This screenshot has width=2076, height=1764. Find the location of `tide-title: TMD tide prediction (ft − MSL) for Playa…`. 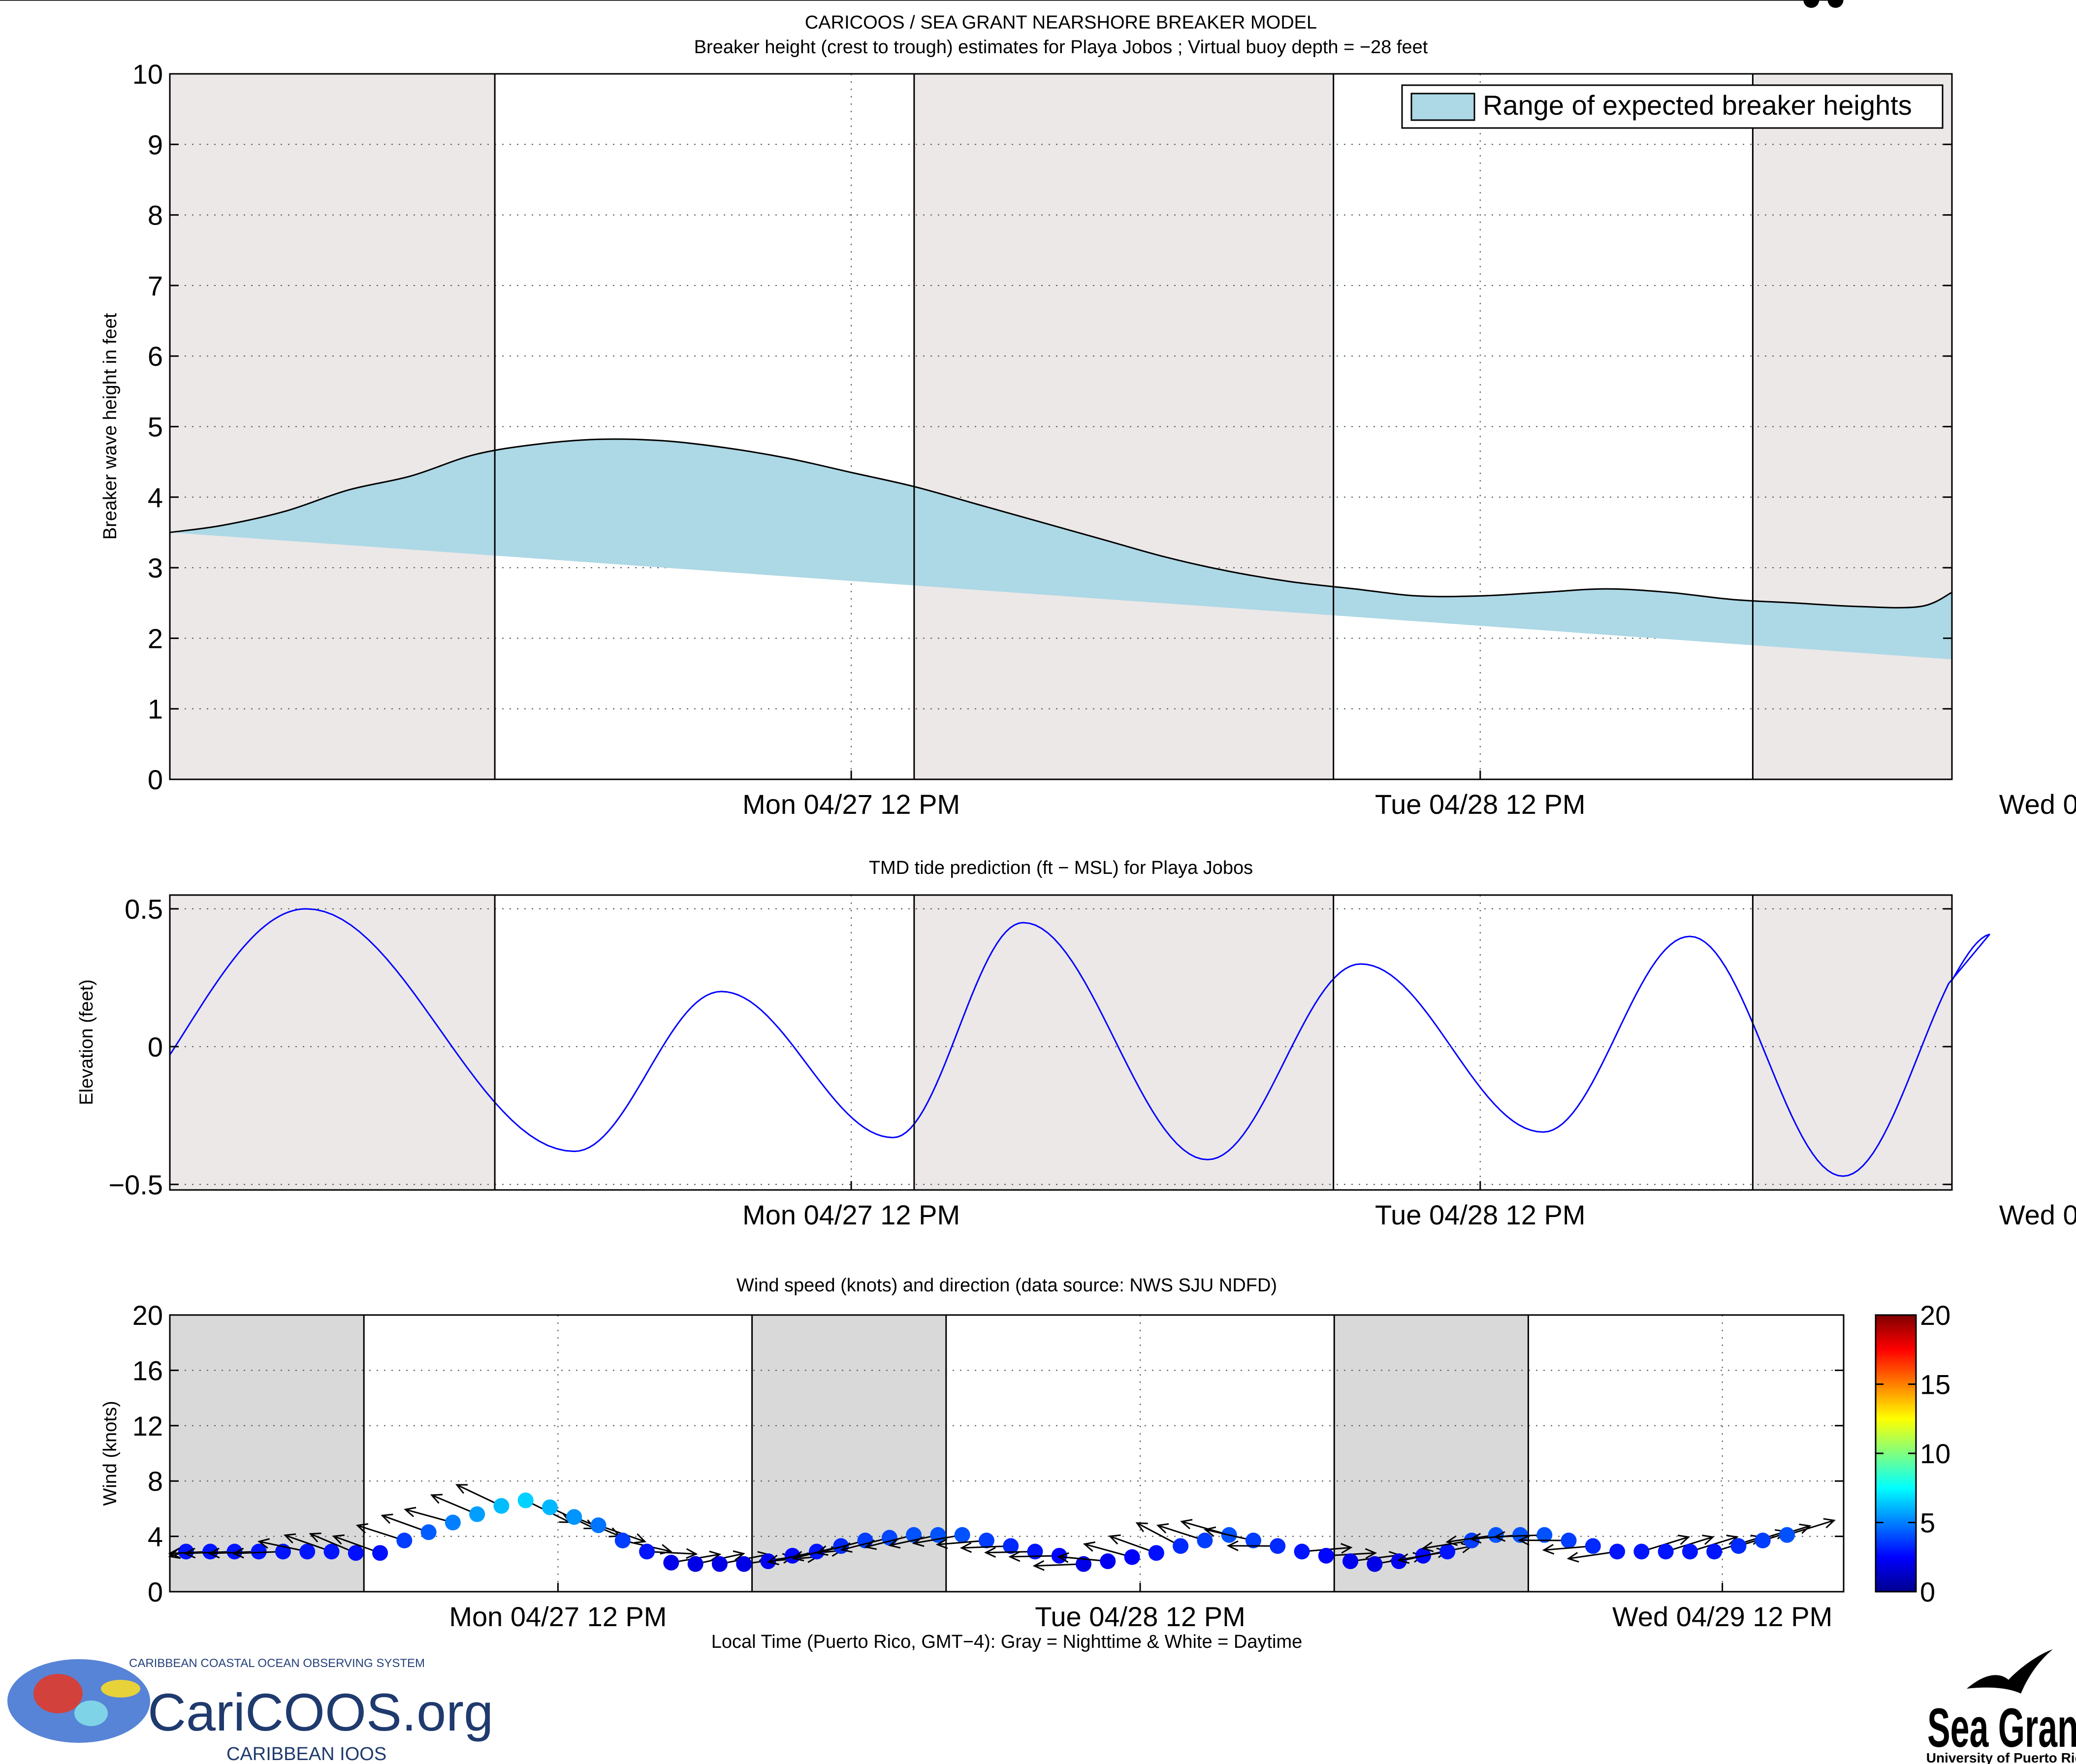

tide-title: TMD tide prediction (ft − MSL) for Playa… is located at coordinates (1061, 868).